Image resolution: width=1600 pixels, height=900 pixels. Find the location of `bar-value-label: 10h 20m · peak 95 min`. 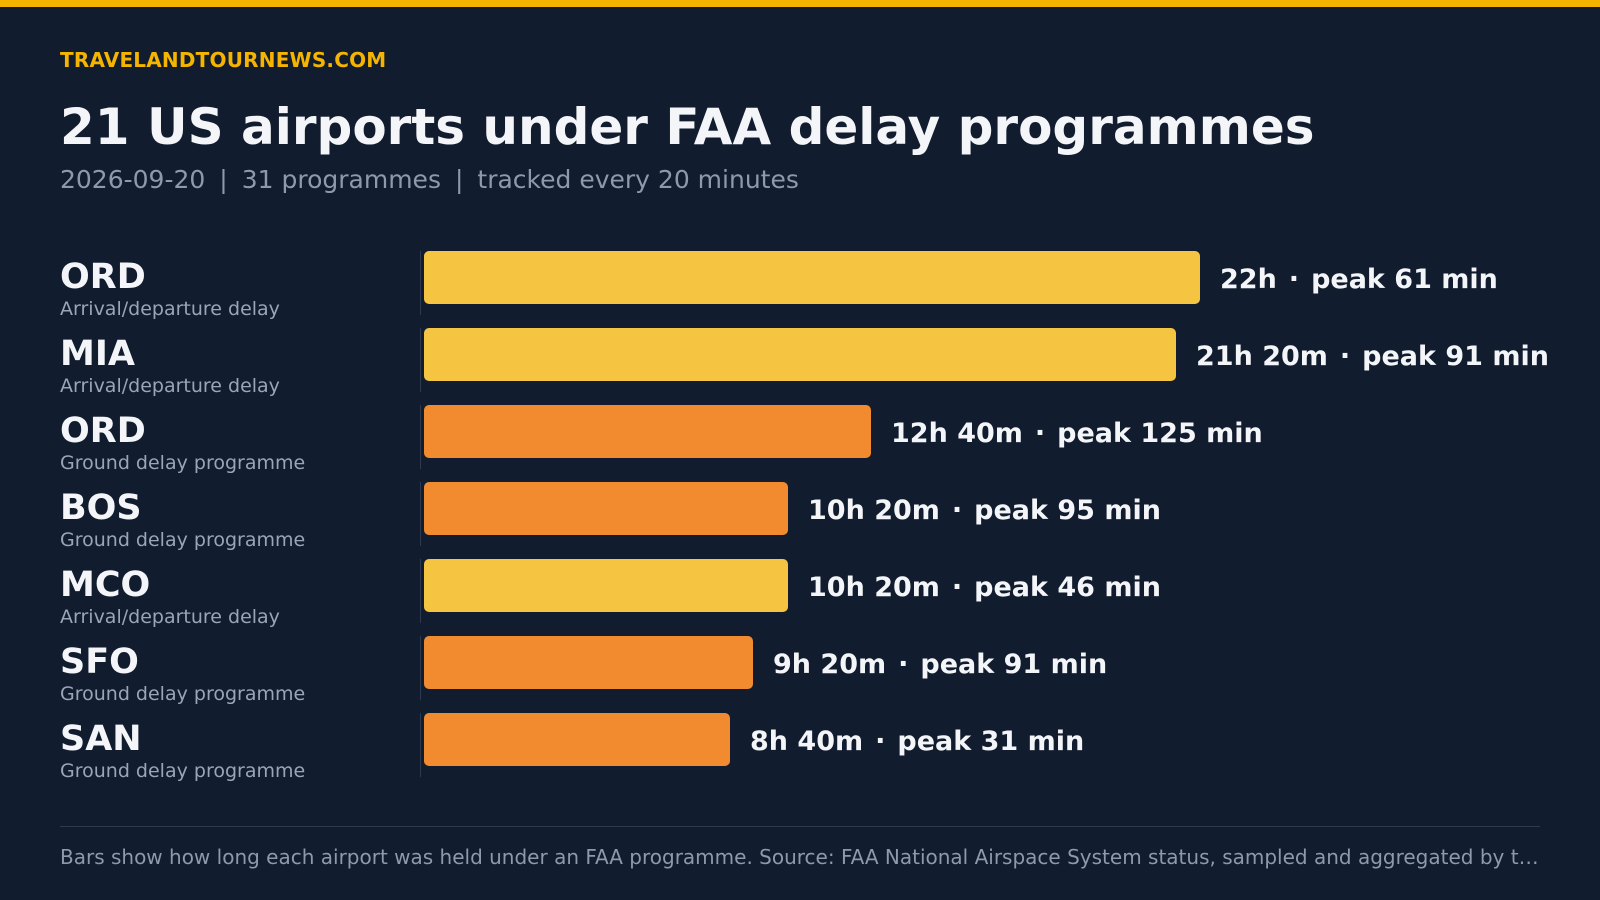

bar-value-label: 10h 20m · peak 95 min is located at coordinates (984, 511).